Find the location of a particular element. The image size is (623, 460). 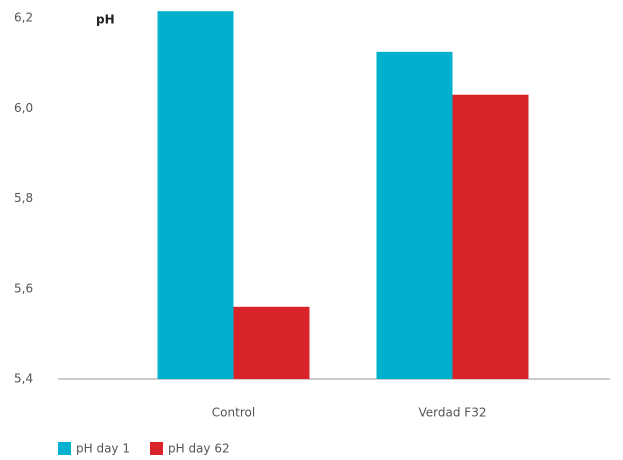

y-tick-label: 5,4 is located at coordinates (23, 379).